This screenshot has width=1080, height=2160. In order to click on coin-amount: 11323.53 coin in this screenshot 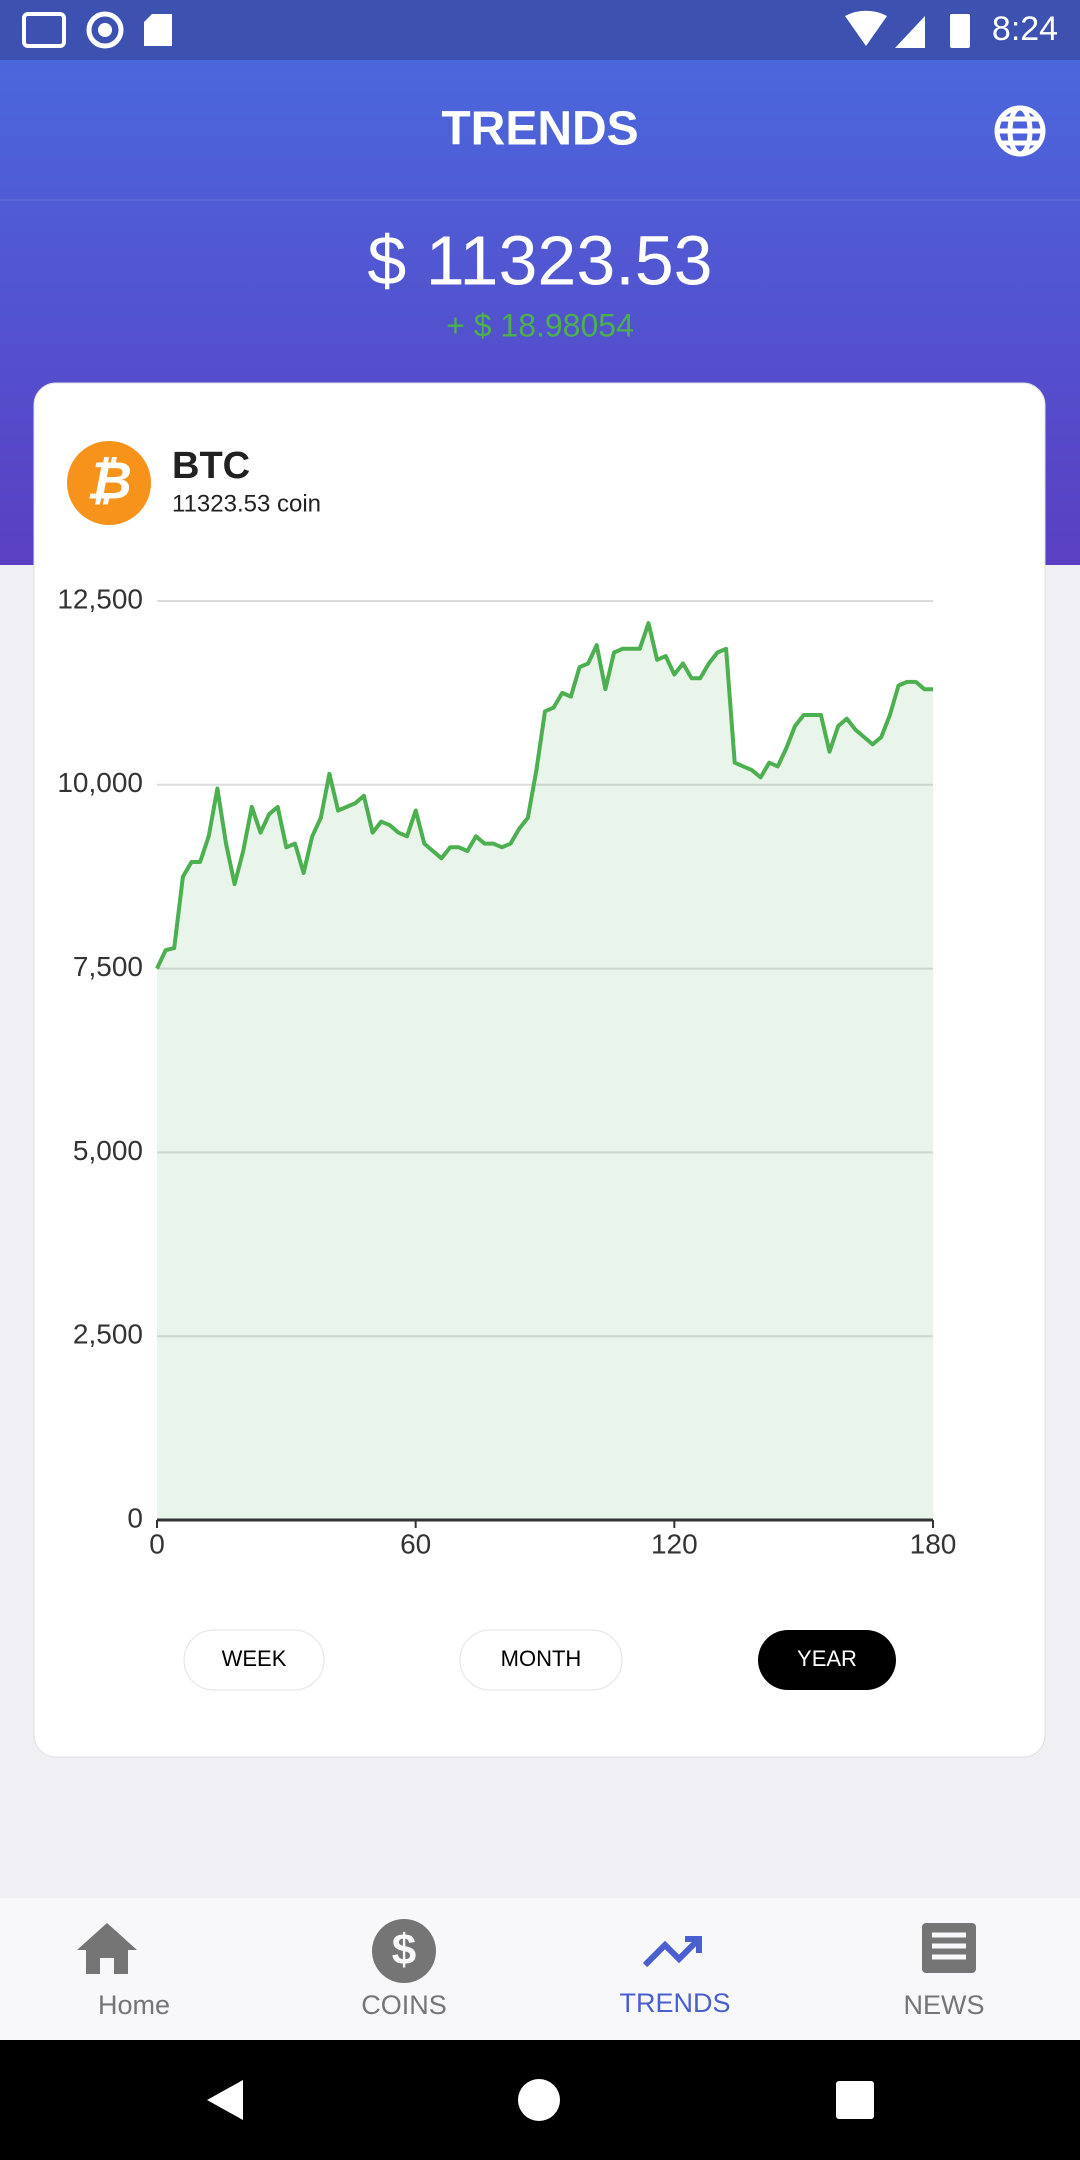, I will do `click(246, 503)`.